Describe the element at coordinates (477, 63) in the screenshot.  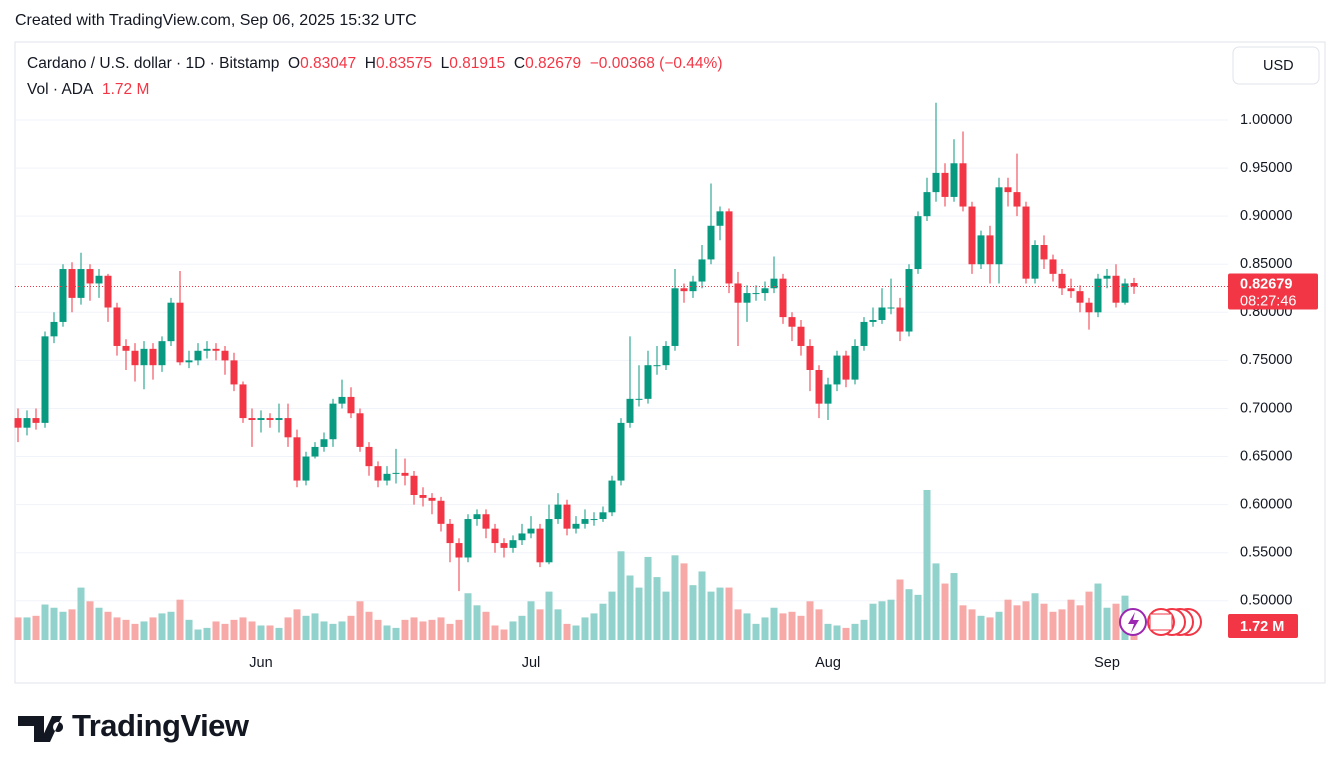
I see `low-value: 0.81915` at that location.